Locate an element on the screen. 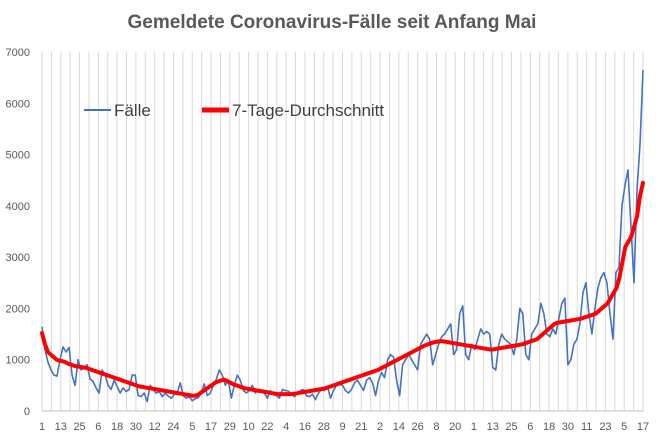 This screenshot has width=664, height=448. x-tick-label: 2 is located at coordinates (380, 427).